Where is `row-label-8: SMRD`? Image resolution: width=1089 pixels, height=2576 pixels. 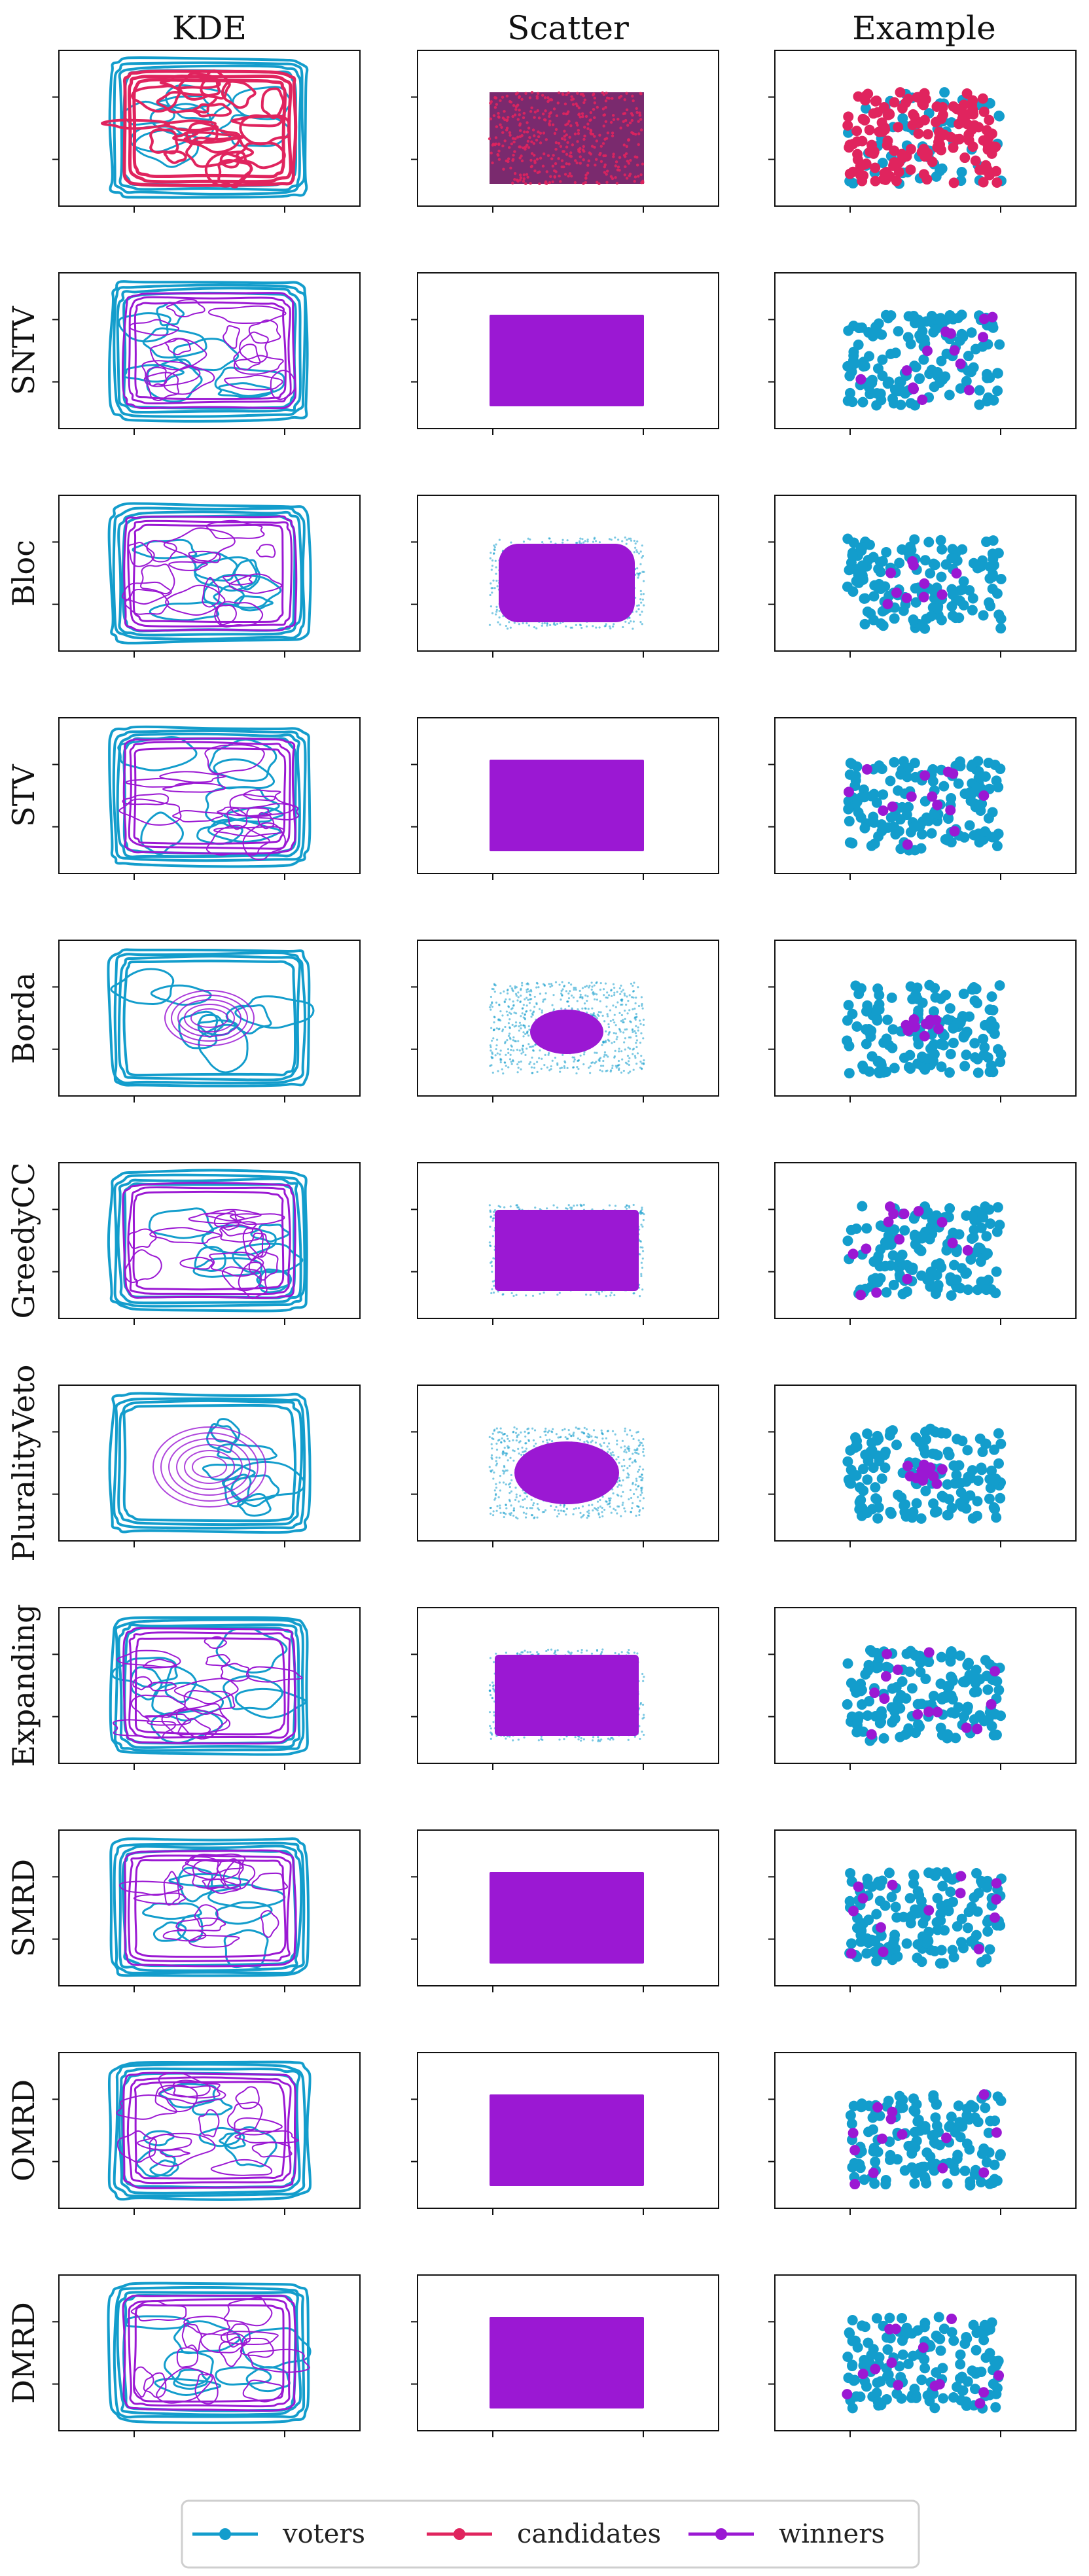 row-label-8: SMRD is located at coordinates (23, 1908).